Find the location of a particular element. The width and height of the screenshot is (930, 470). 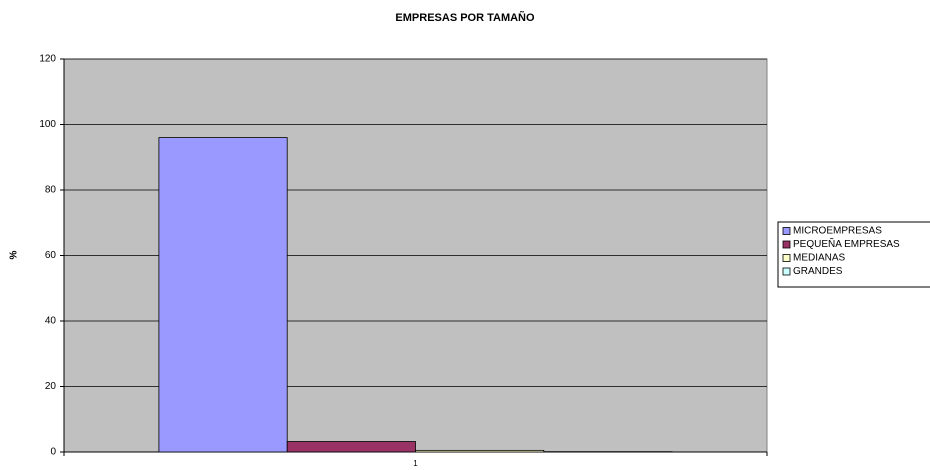

legend-box is located at coordinates (853, 254).